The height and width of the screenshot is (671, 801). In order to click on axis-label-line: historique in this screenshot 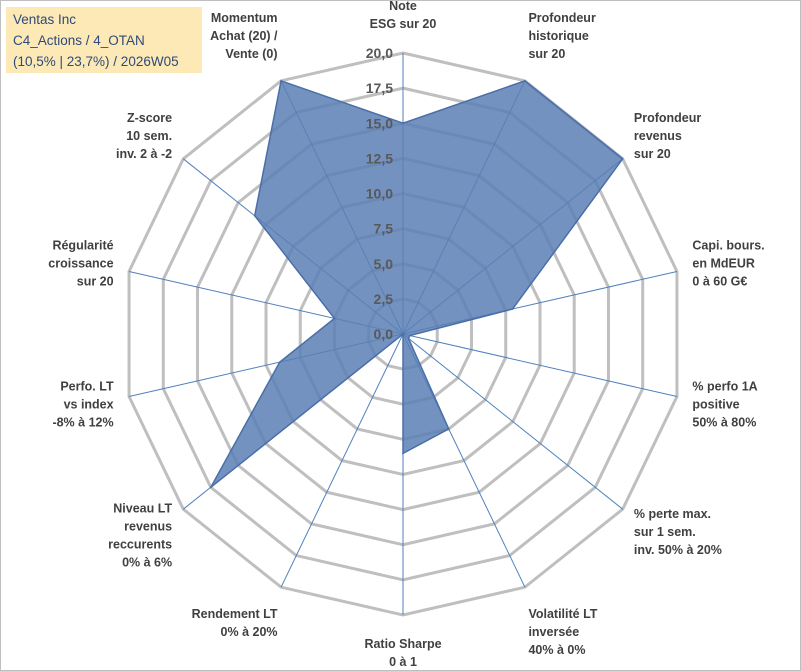, I will do `click(558, 36)`.